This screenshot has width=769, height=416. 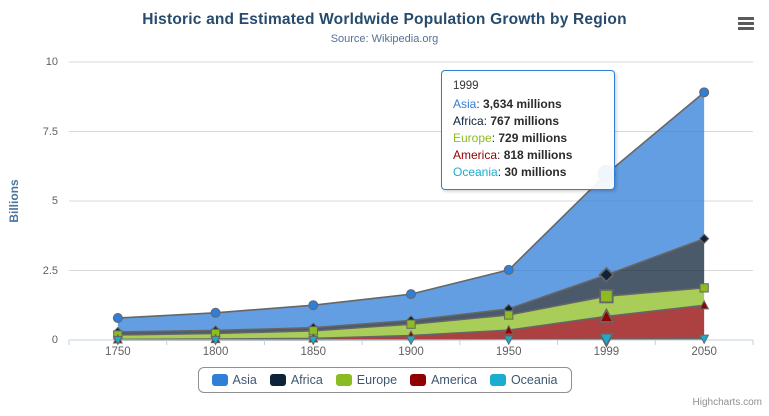 What do you see at coordinates (306, 380) in the screenshot?
I see `legend-label: Africa` at bounding box center [306, 380].